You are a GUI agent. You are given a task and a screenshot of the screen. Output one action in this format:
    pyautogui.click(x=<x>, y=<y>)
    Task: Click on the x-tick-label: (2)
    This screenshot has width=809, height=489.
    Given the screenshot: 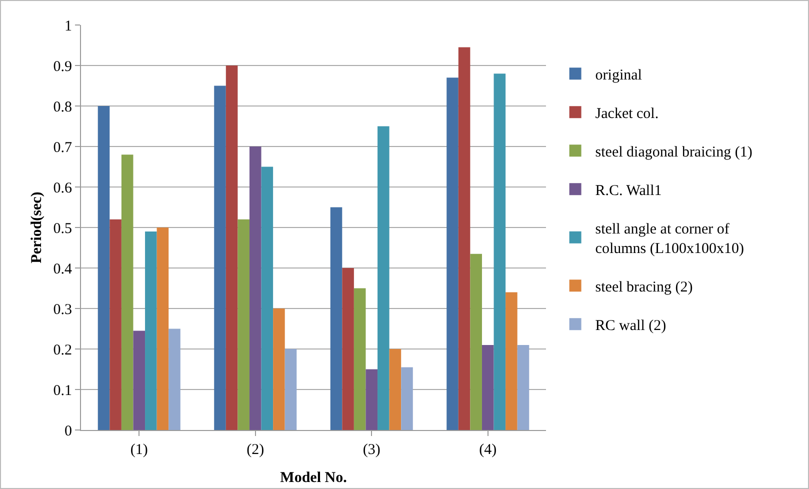 What is the action you would take?
    pyautogui.click(x=255, y=450)
    